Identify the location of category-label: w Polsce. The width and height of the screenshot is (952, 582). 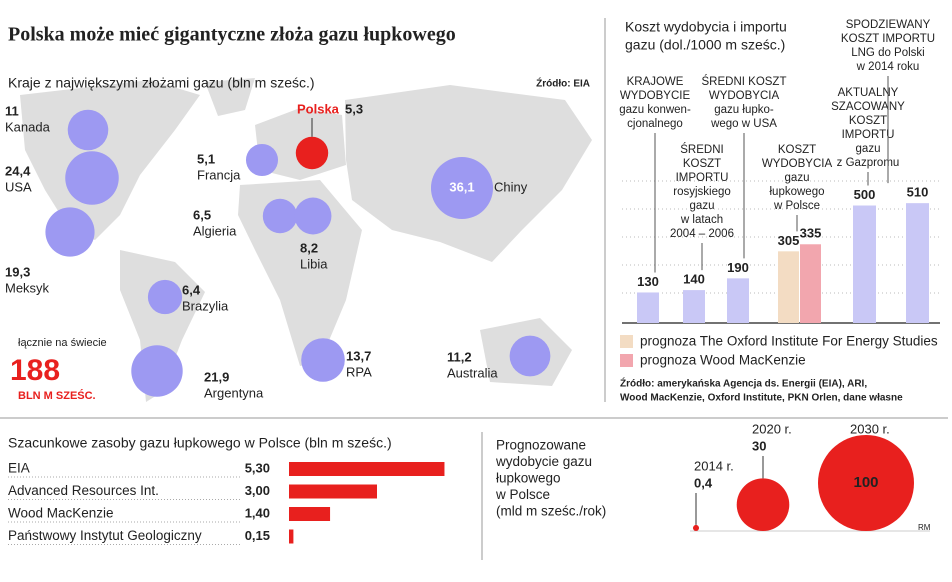
(796, 206).